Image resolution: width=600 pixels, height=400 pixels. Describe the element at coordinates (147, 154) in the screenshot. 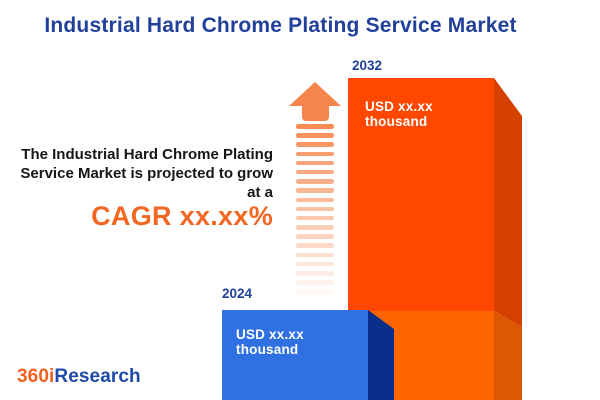

I see `annotation-line-1: The Industrial Hard Chrome Plating` at that location.